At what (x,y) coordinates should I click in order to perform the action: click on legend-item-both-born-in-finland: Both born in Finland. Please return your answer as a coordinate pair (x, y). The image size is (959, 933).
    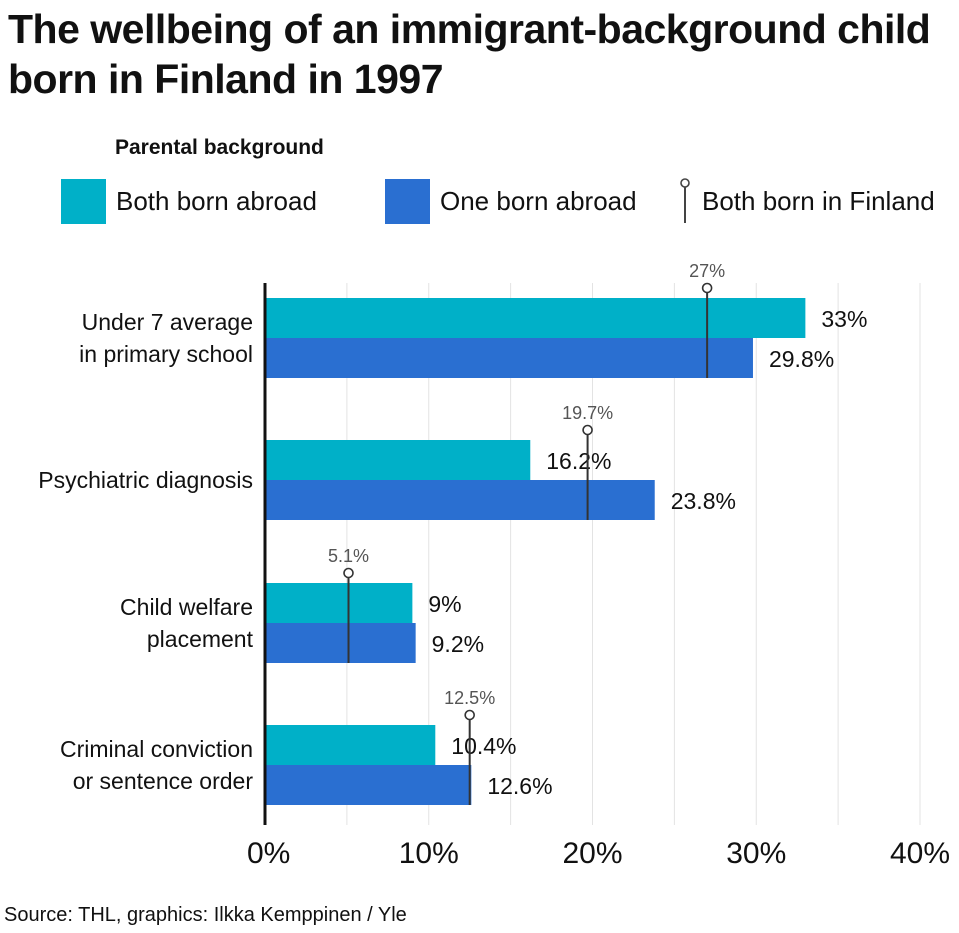
    Looking at the image, I should click on (806, 201).